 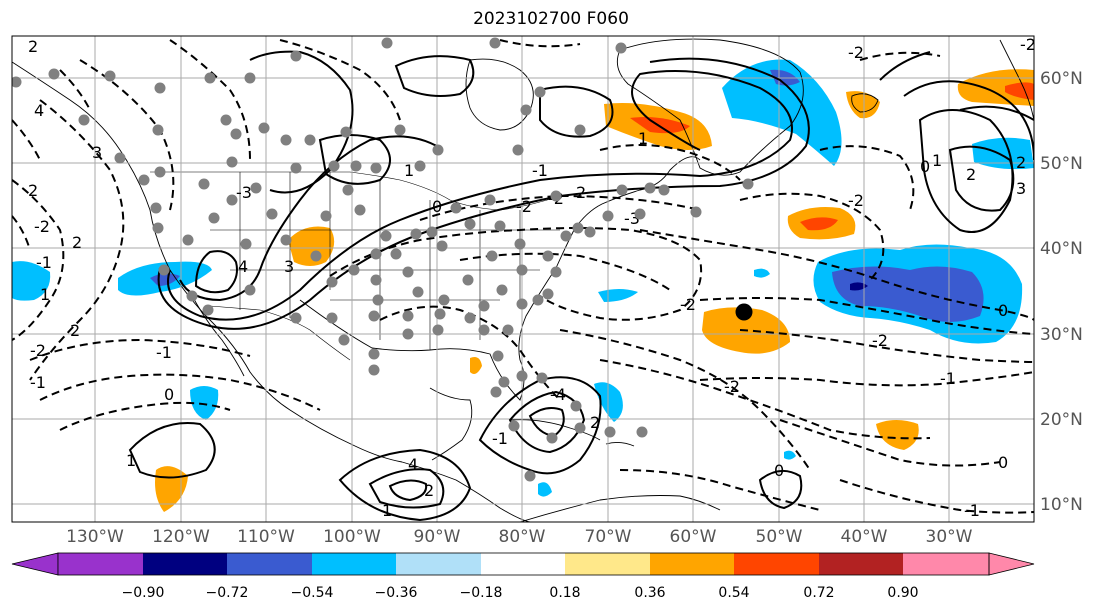 I want to click on shade-greenland-blue, so click(x=782, y=112).